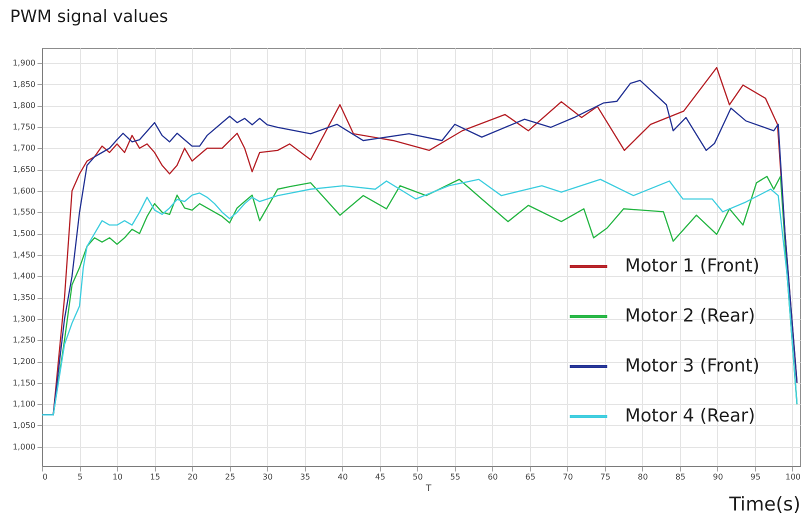 This screenshot has height=525, width=811. What do you see at coordinates (24, 233) in the screenshot?
I see `y-tick-label: 1,500` at bounding box center [24, 233].